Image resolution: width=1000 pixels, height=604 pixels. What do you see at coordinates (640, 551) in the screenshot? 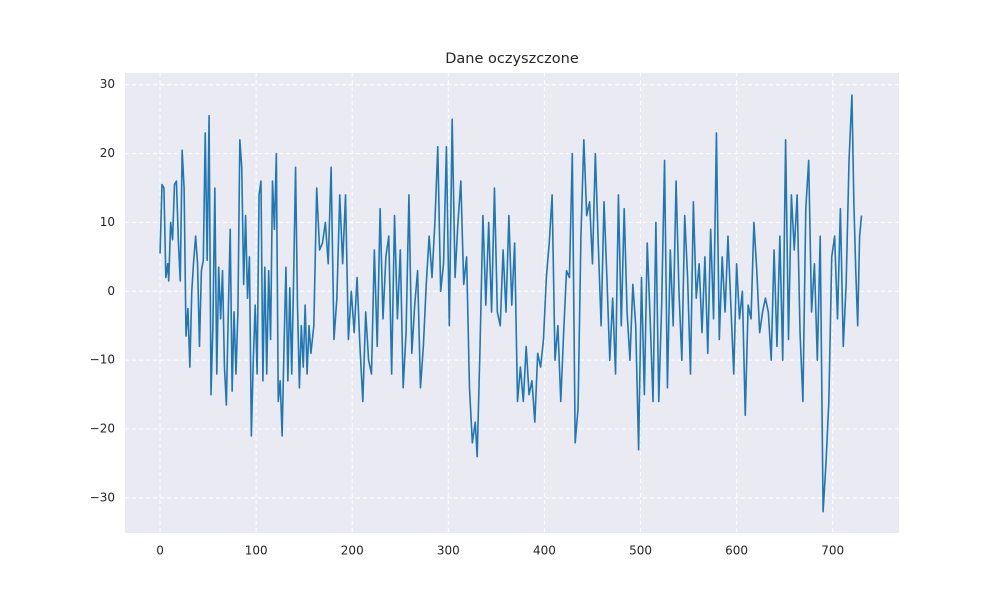
I see `x-tick-label: 500` at bounding box center [640, 551].